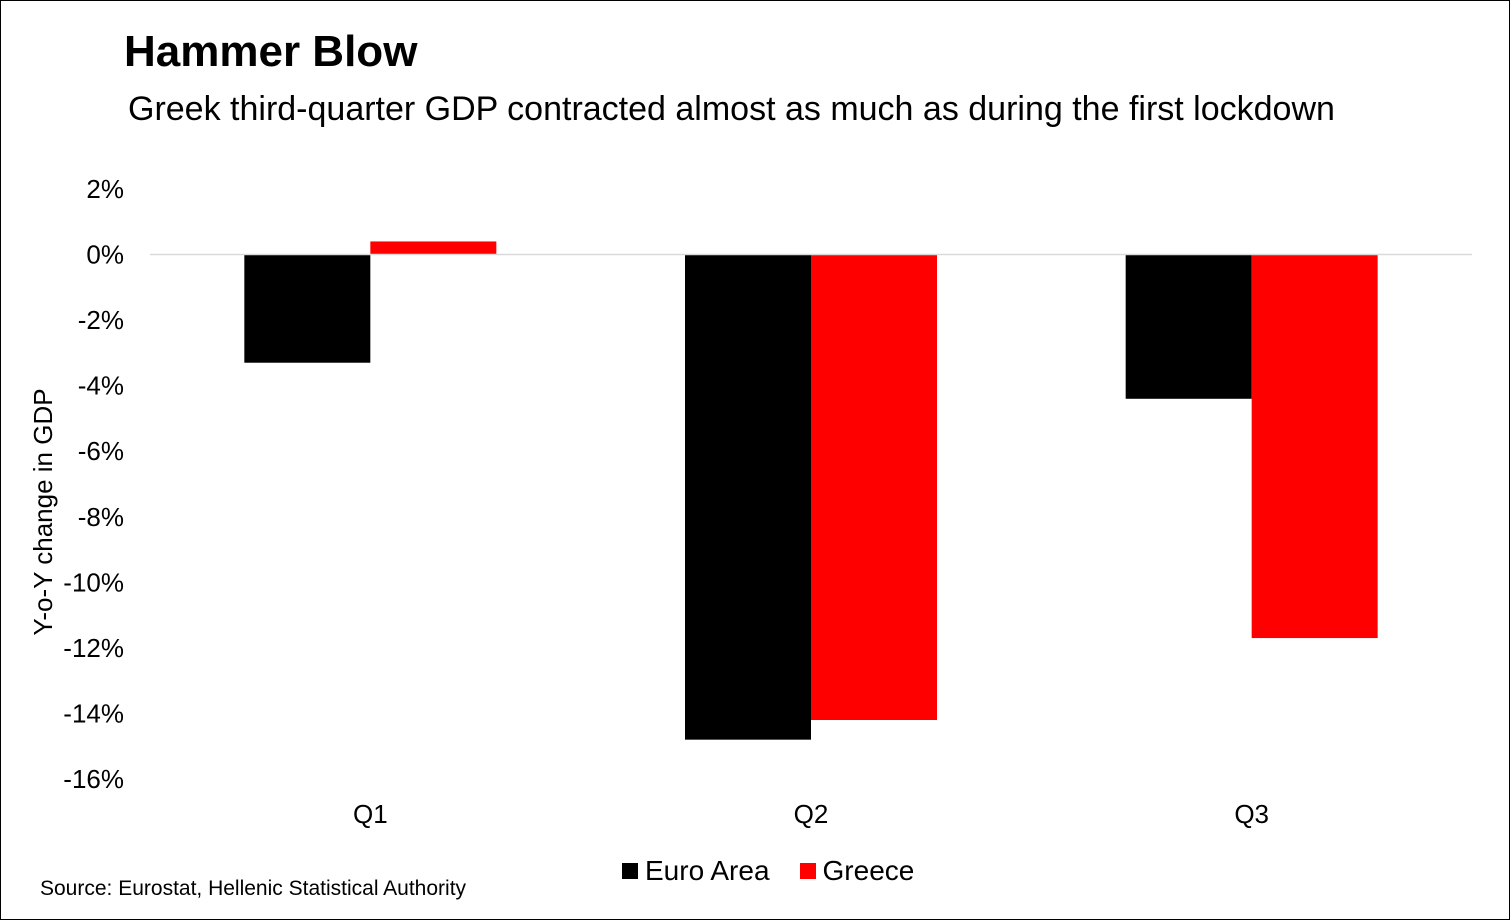  What do you see at coordinates (874, 487) in the screenshot?
I see `bar-greece-q2` at bounding box center [874, 487].